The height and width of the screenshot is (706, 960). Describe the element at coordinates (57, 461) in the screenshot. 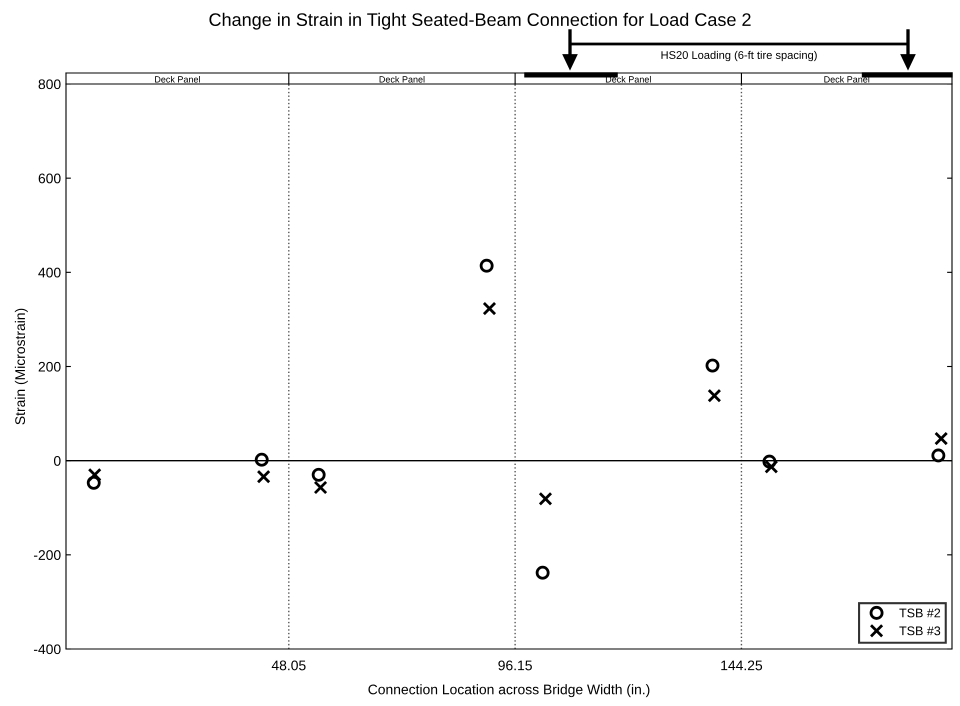

I see `y-tick-label: 0` at that location.